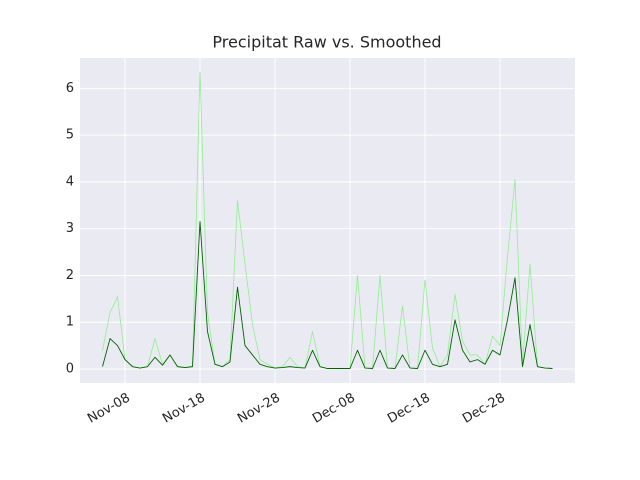  What do you see at coordinates (70, 322) in the screenshot?
I see `y-tick-label: 1` at bounding box center [70, 322].